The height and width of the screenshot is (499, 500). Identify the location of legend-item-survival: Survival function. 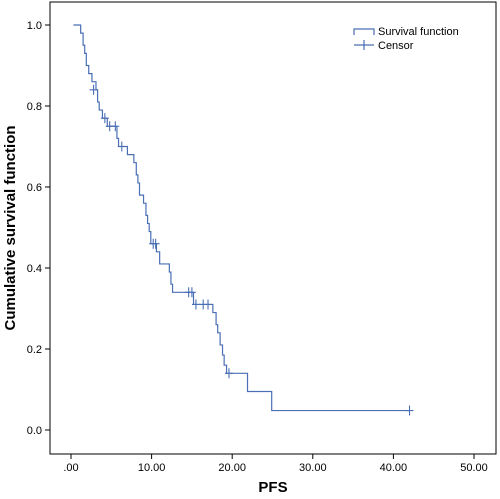
(406, 32).